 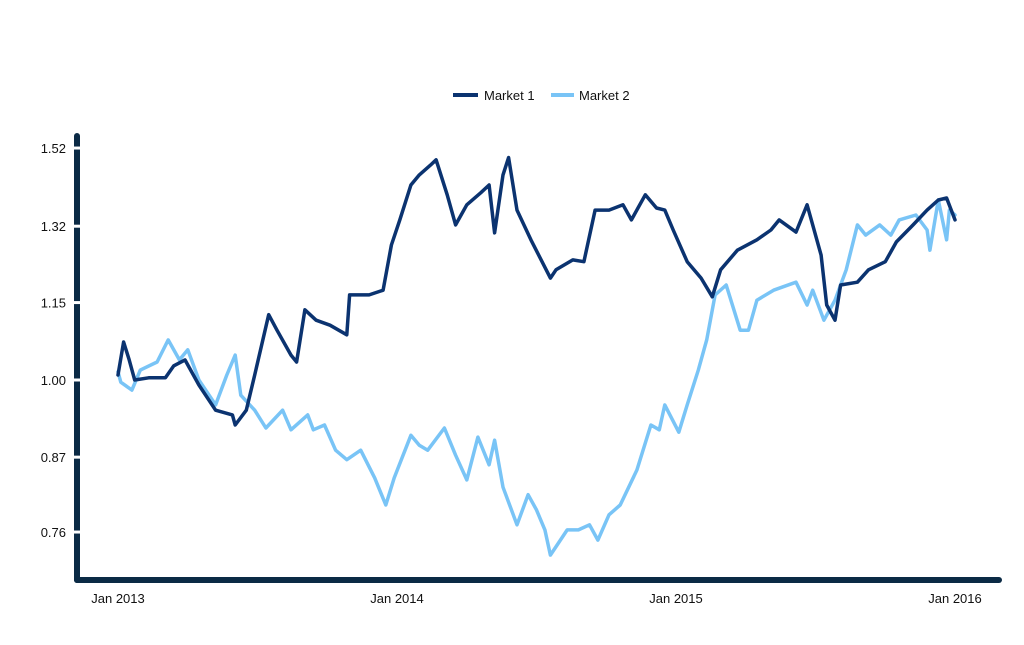 What do you see at coordinates (397, 598) in the screenshot?
I see `x-tick-label: Jan 2014` at bounding box center [397, 598].